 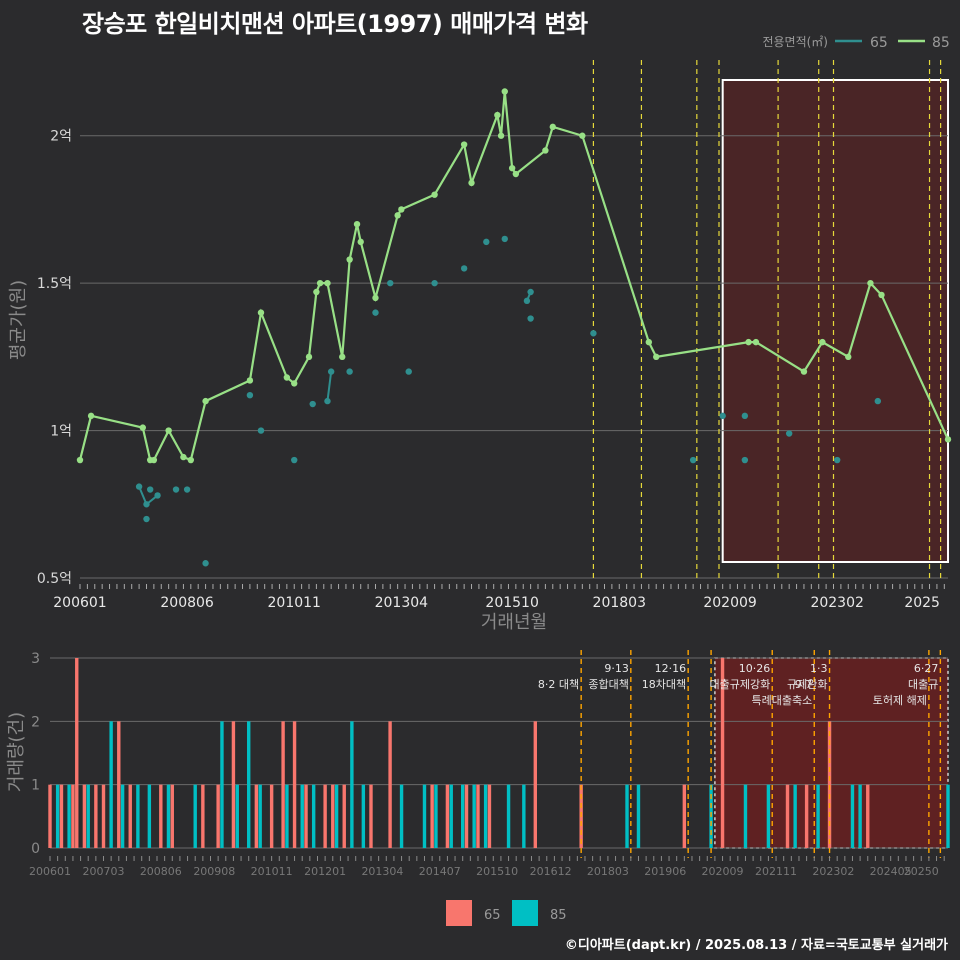 What do you see at coordinates (50, 871) in the screenshot?
I see `x-tick-label-bottom: 200601` at bounding box center [50, 871].